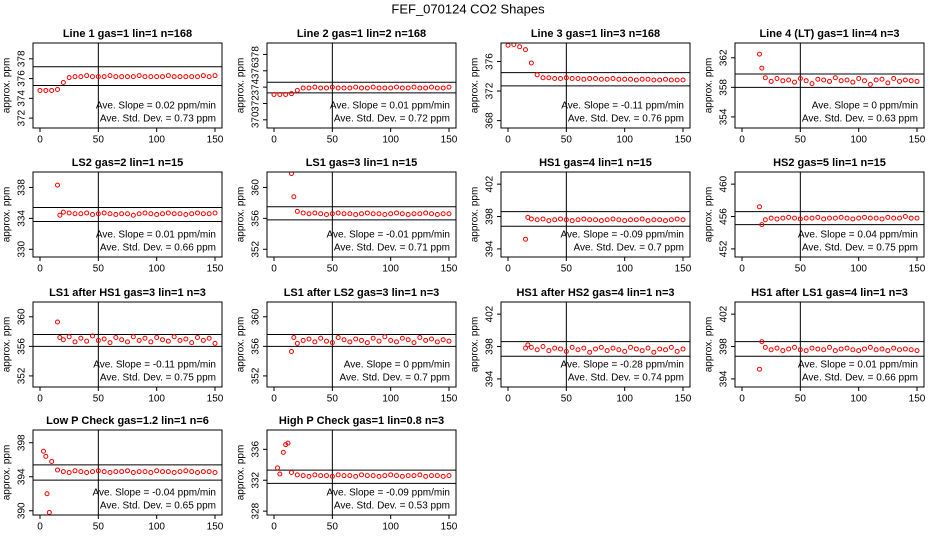 This screenshot has height=540, width=936. Describe the element at coordinates (838, 355) in the screenshot. I see `points` at that location.